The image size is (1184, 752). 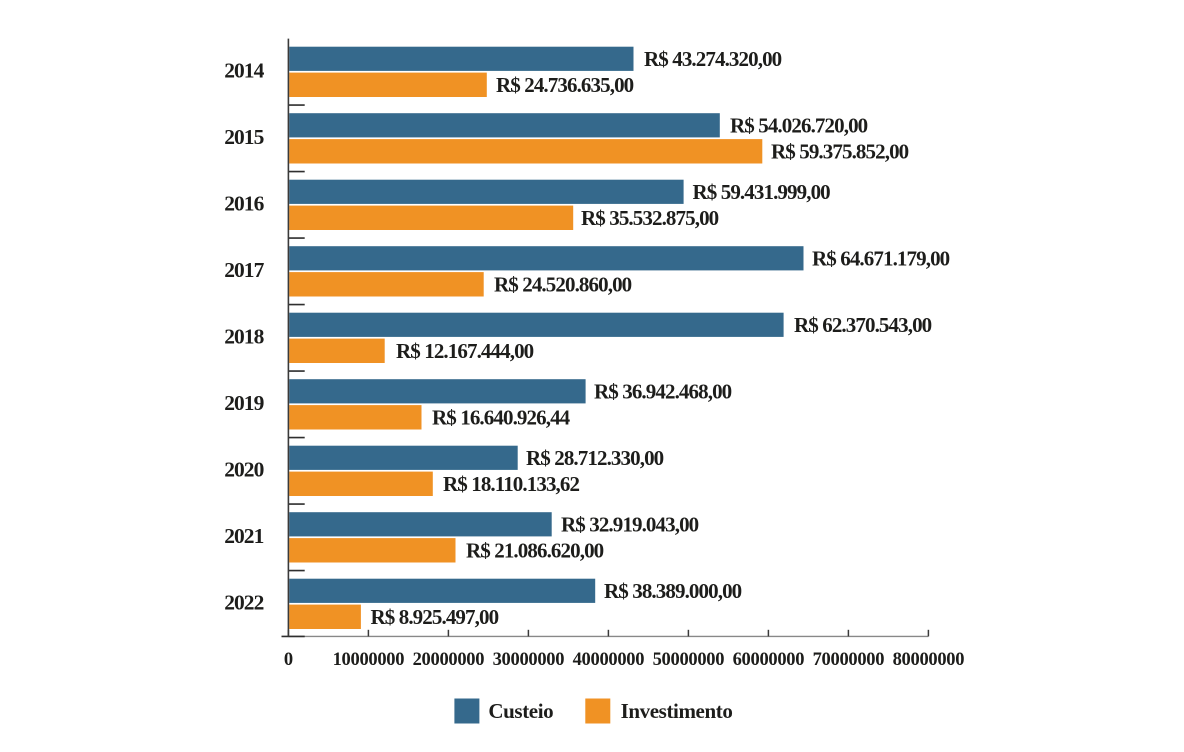 I want to click on svg-text: 2014, so click(x=244, y=71).